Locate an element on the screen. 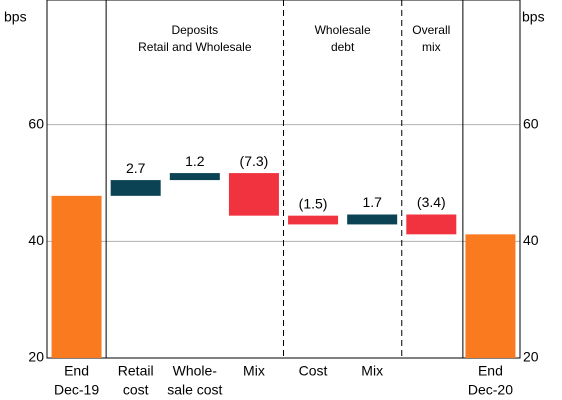 The image size is (562, 400). x-tick-label: cost is located at coordinates (136, 390).